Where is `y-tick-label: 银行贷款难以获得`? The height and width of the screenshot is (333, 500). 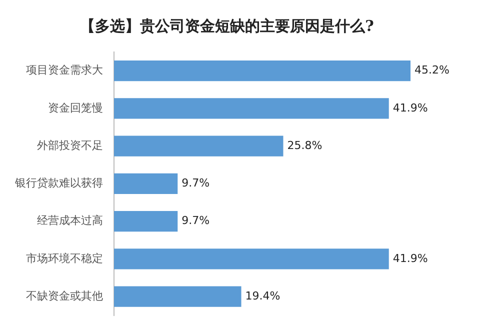
y-tick-label: 银行贷款难以获得 is located at coordinates (58, 183).